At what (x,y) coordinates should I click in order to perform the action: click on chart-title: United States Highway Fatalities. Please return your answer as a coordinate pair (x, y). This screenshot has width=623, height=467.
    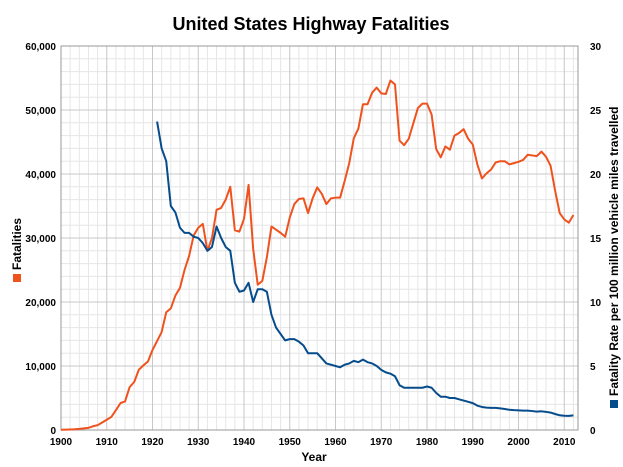
    Looking at the image, I should click on (310, 24).